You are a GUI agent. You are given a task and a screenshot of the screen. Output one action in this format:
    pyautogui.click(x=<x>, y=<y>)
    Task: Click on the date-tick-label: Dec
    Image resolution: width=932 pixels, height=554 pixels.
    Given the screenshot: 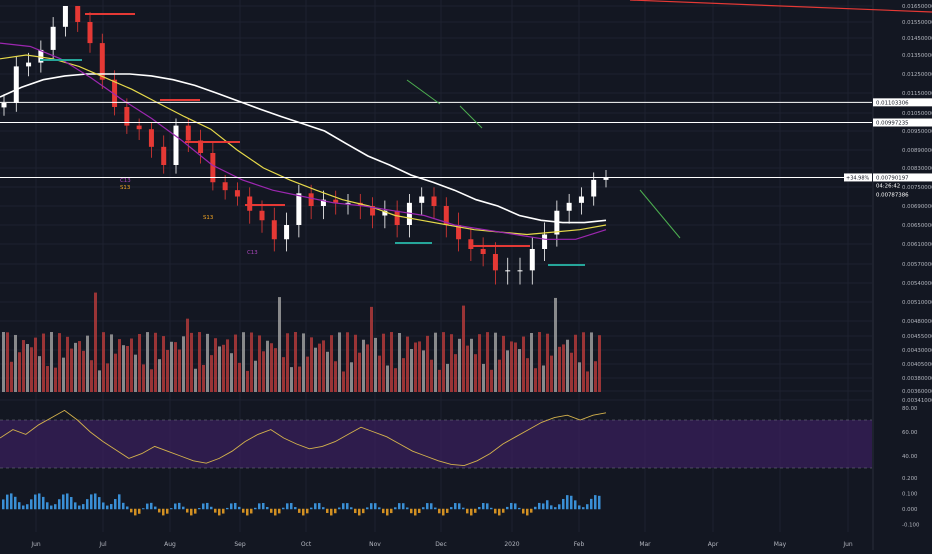 What is the action you would take?
    pyautogui.click(x=441, y=544)
    